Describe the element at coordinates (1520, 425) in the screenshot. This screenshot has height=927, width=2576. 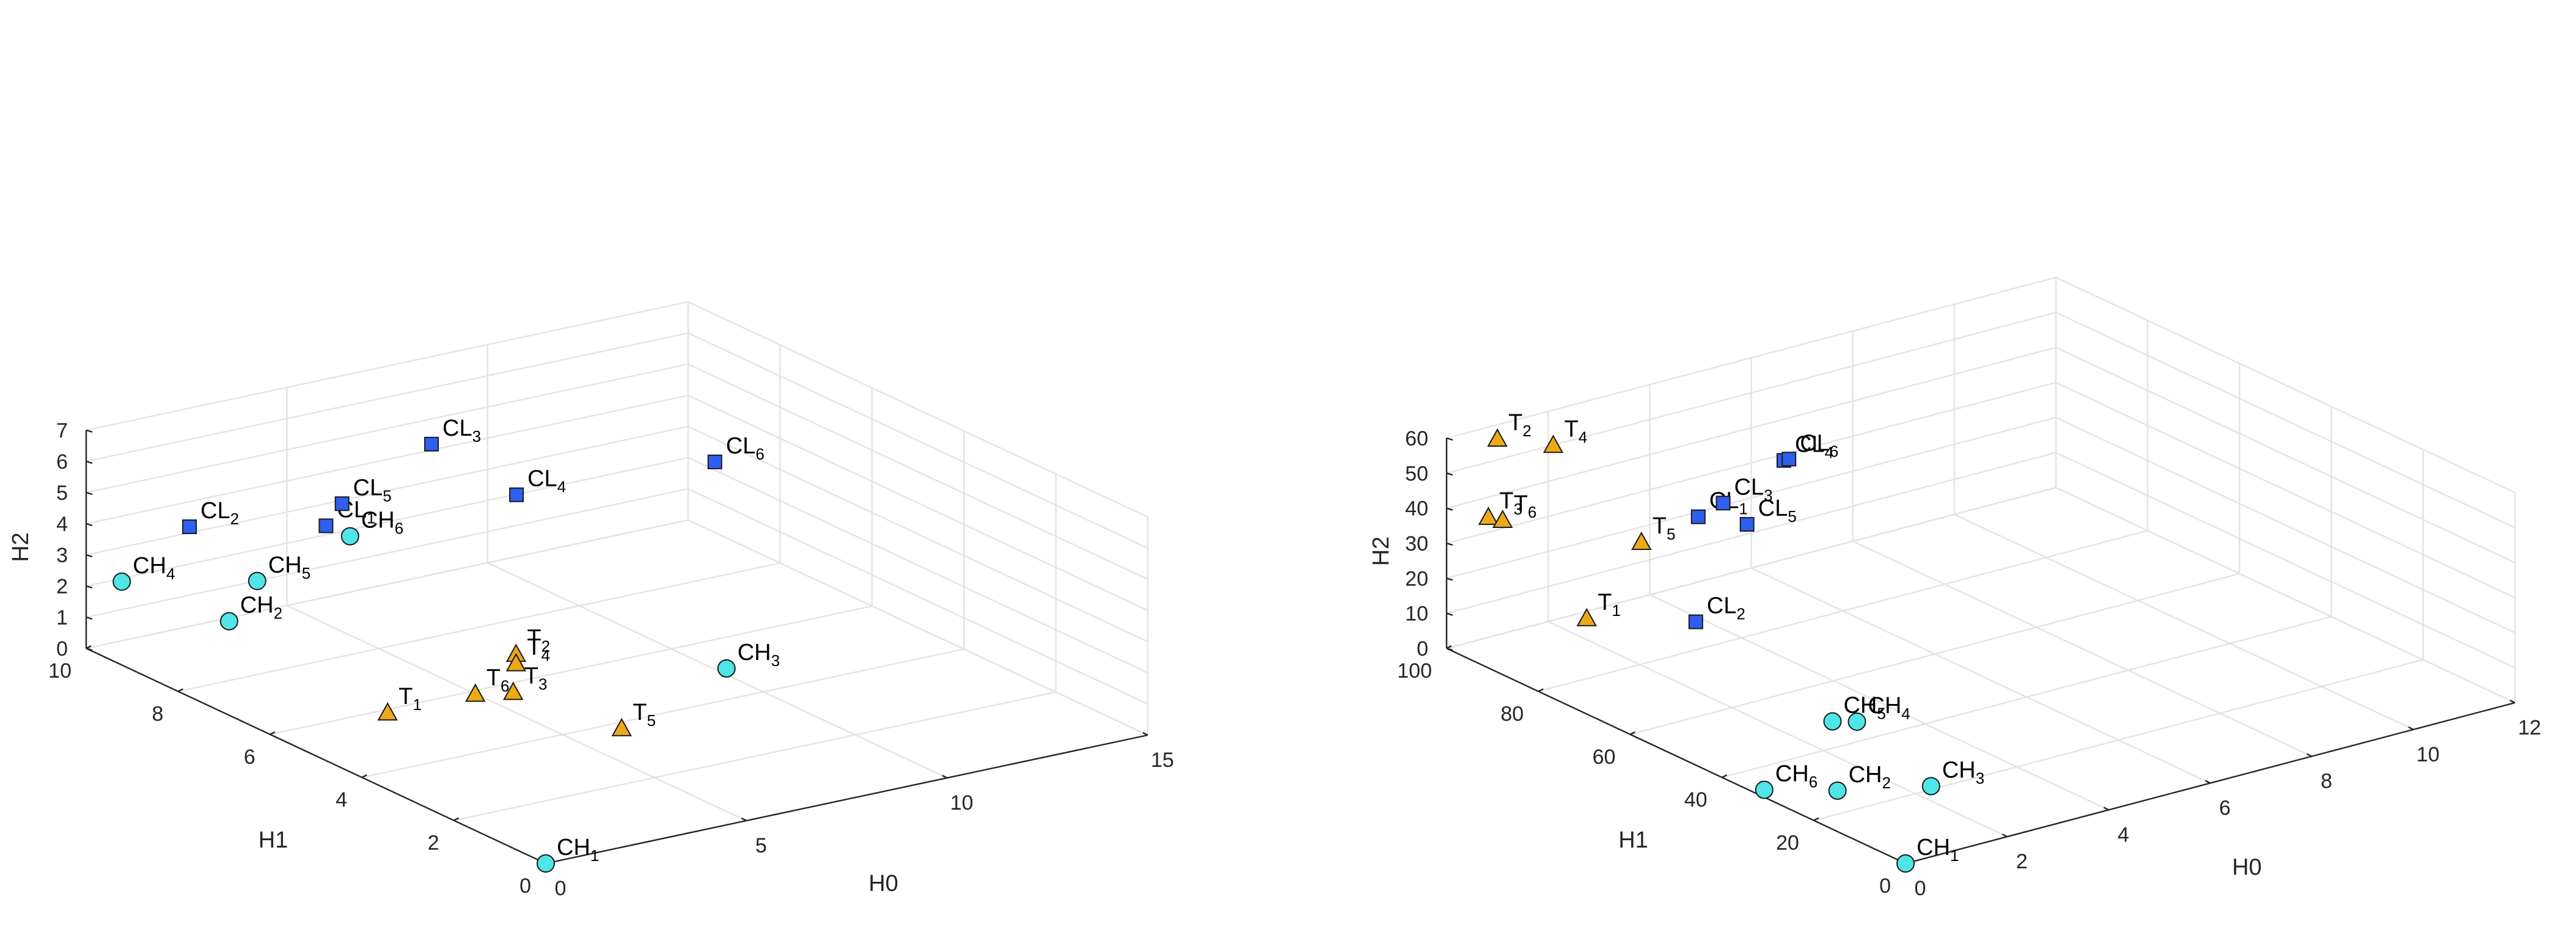
I see `point-label-t2: T2` at that location.